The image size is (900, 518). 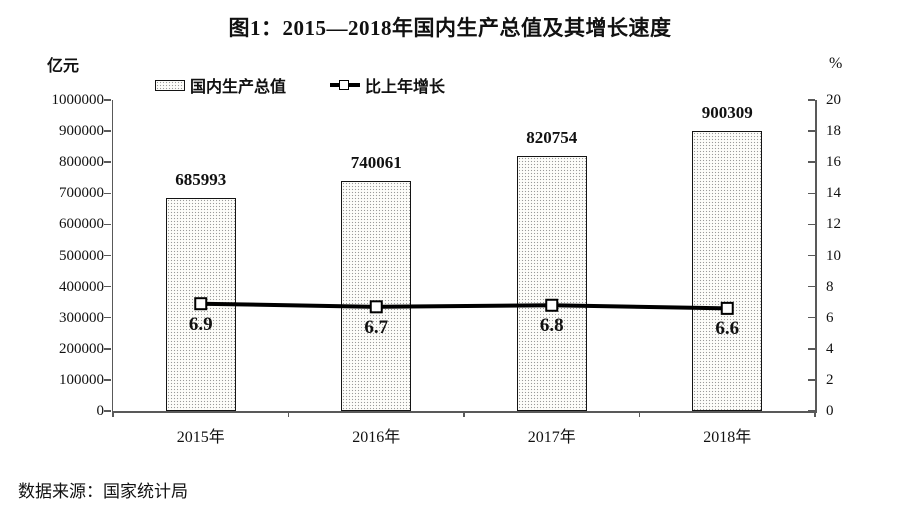 What do you see at coordinates (81, 379) in the screenshot?
I see `left-axis-tick-label: 100000` at bounding box center [81, 379].